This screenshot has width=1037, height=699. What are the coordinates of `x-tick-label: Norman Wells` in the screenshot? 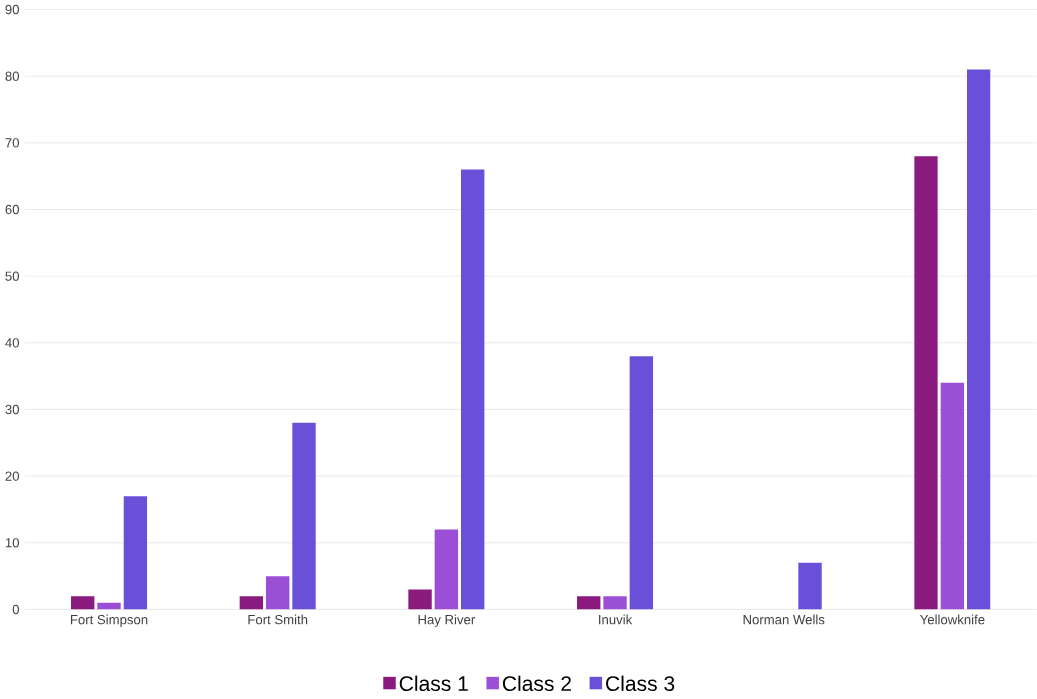 It's located at (784, 619).